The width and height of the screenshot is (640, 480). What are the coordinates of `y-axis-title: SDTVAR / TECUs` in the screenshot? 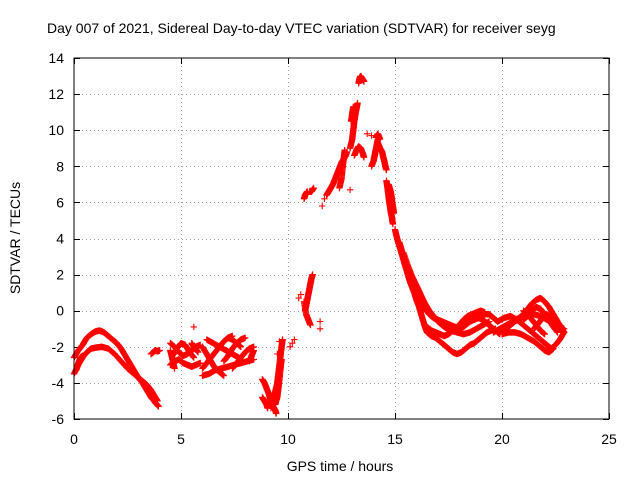 It's located at (15, 238).